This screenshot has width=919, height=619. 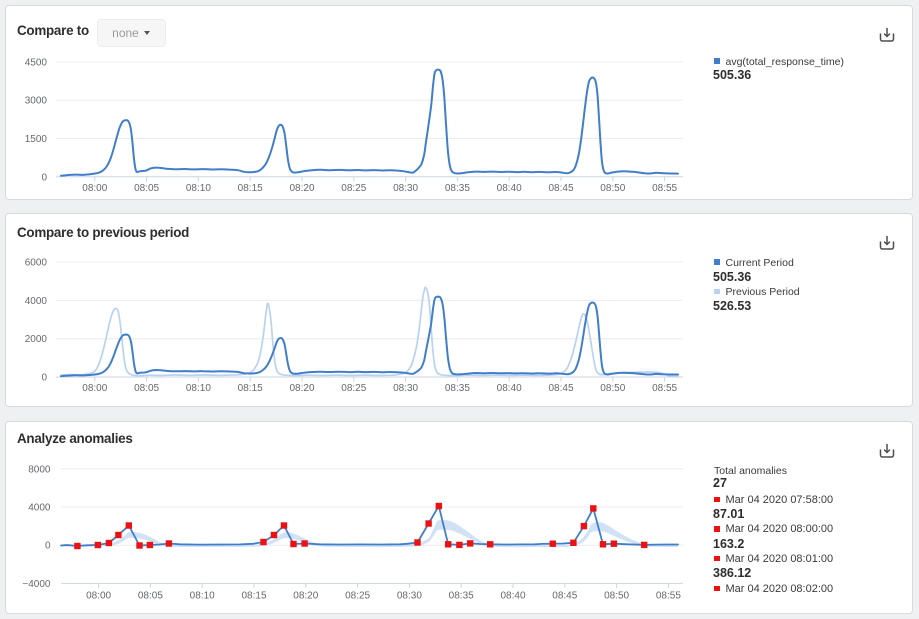 What do you see at coordinates (36, 584) in the screenshot?
I see `svg-text: −4000` at bounding box center [36, 584].